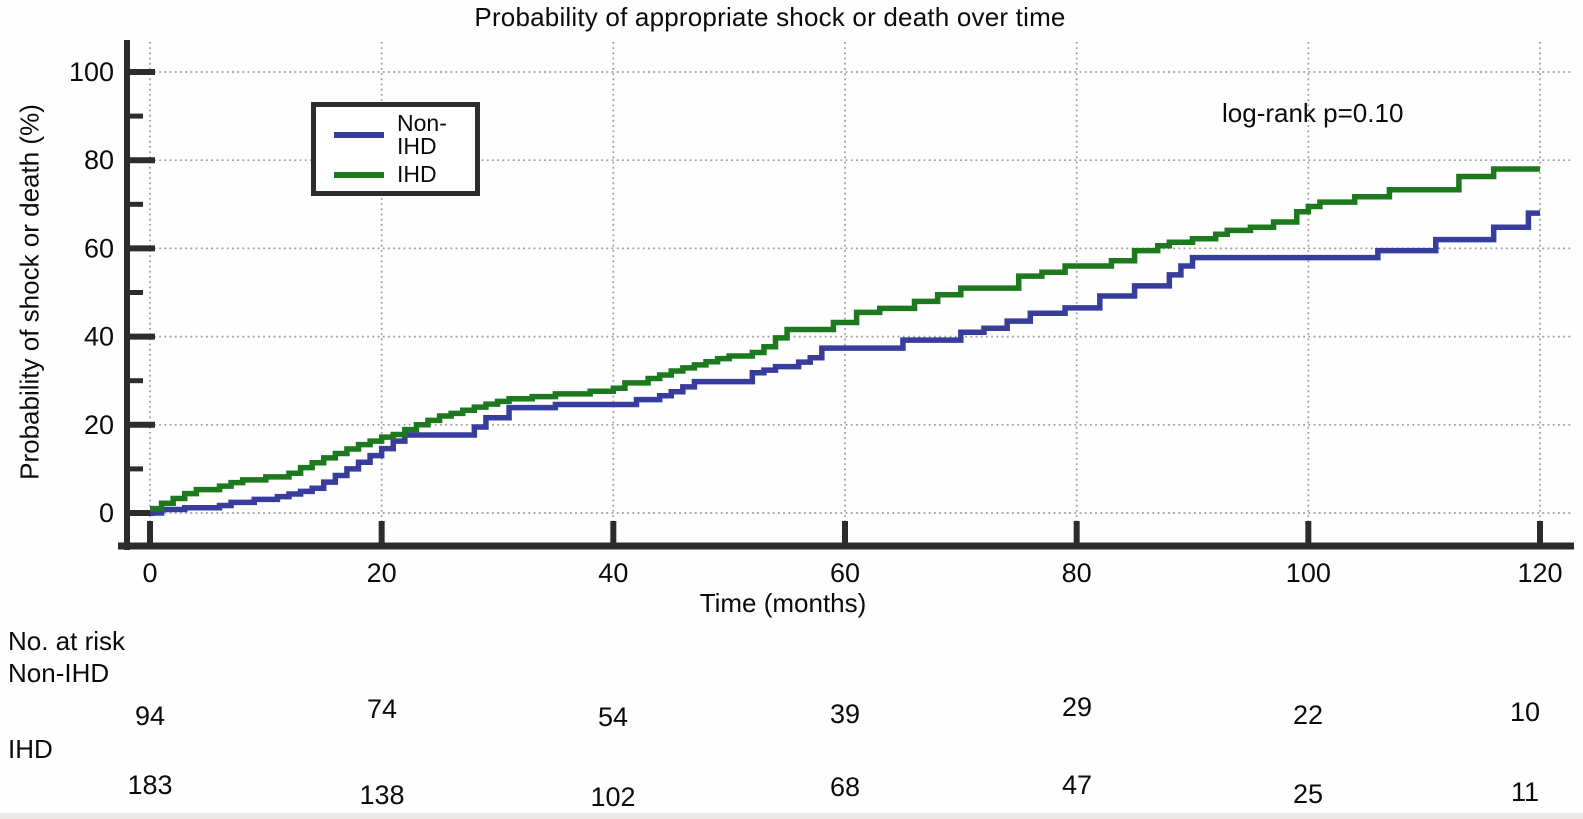  What do you see at coordinates (382, 573) in the screenshot?
I see `x-tick-label-20: 20` at bounding box center [382, 573].